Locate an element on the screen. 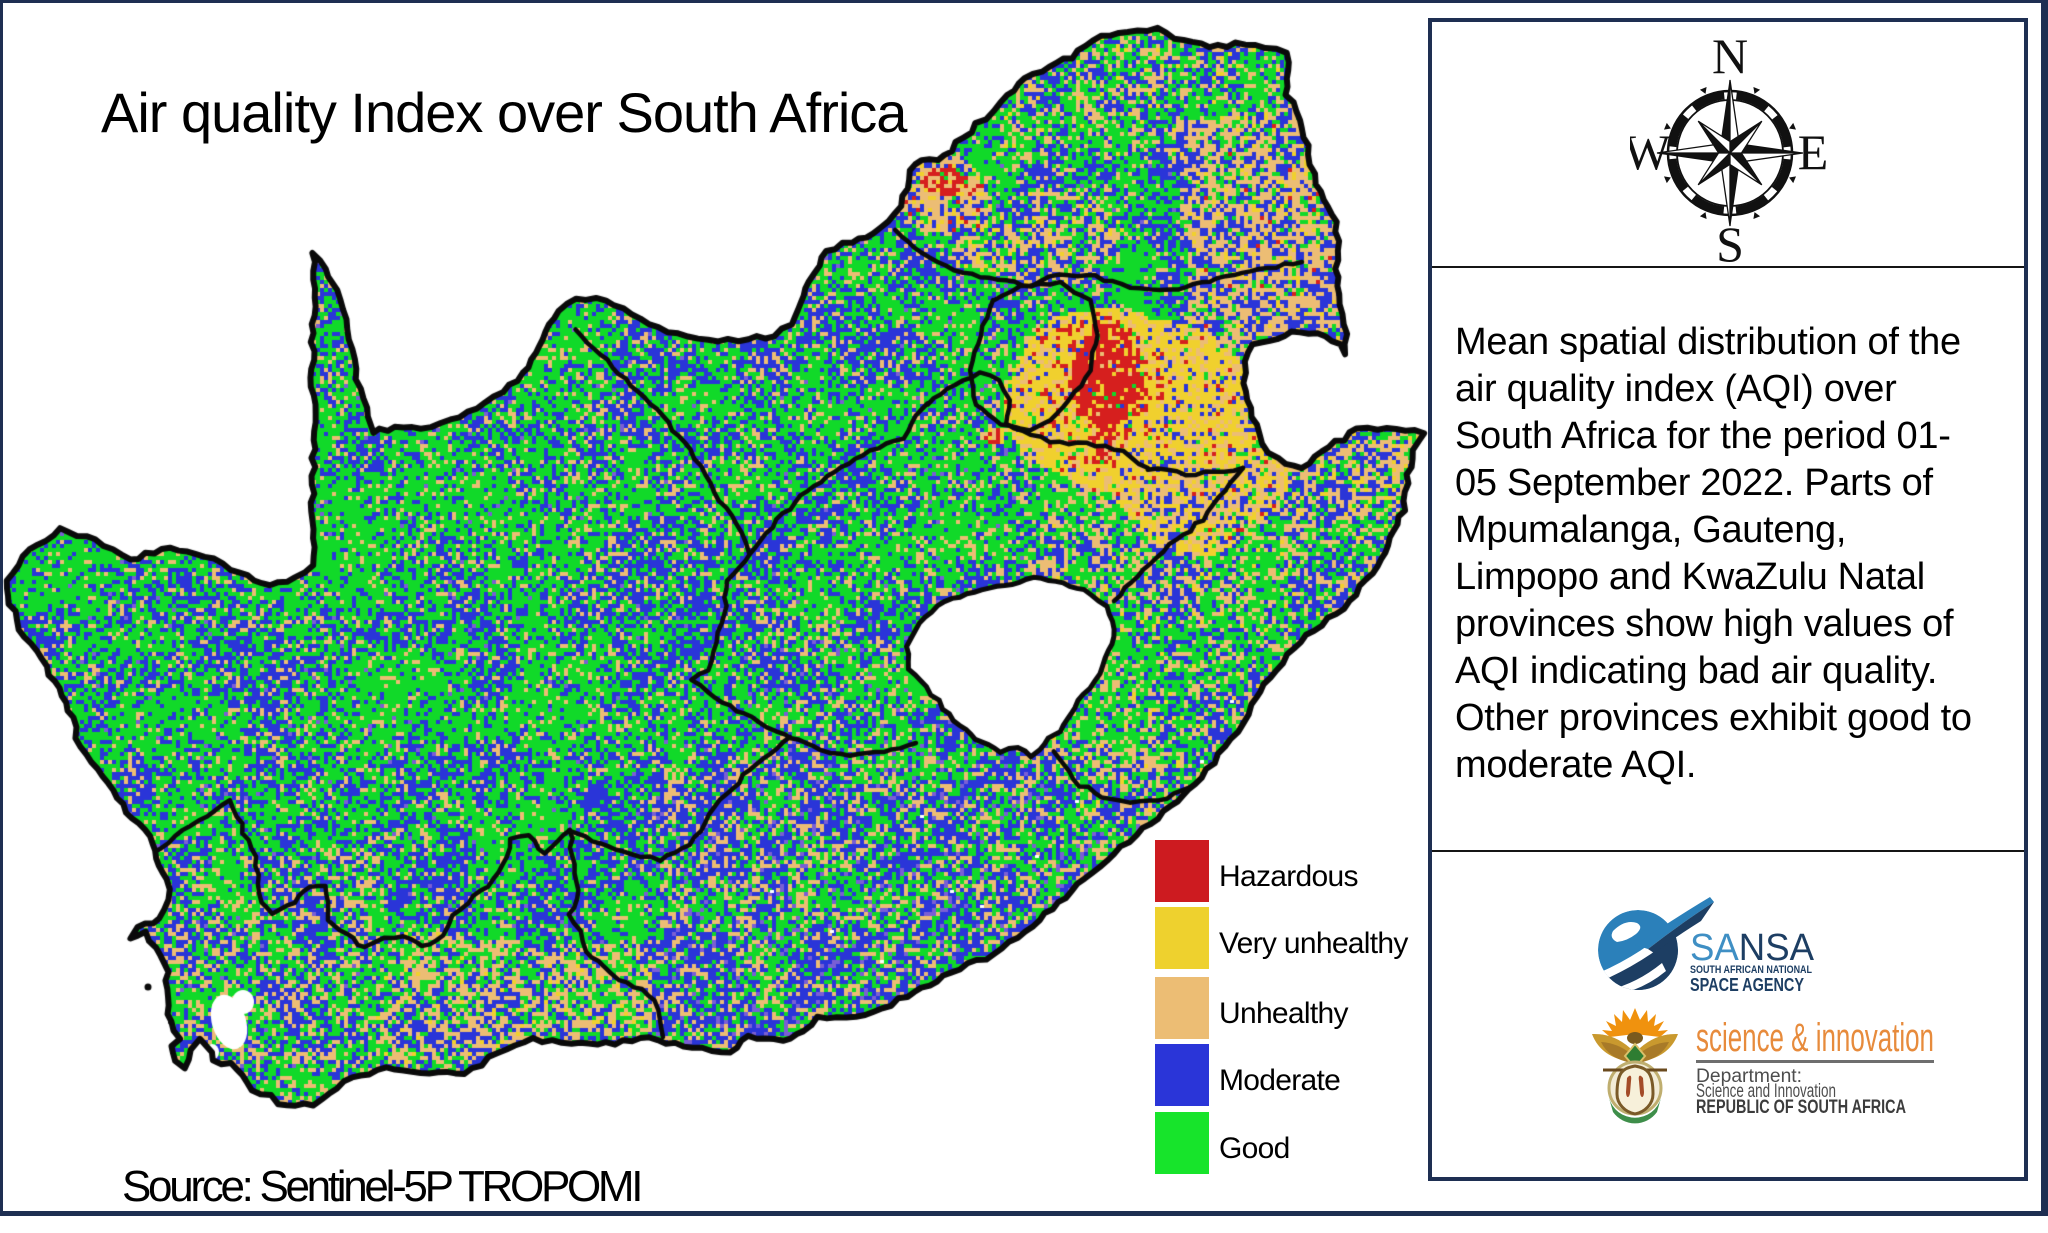  svg-text: E is located at coordinates (1813, 152).